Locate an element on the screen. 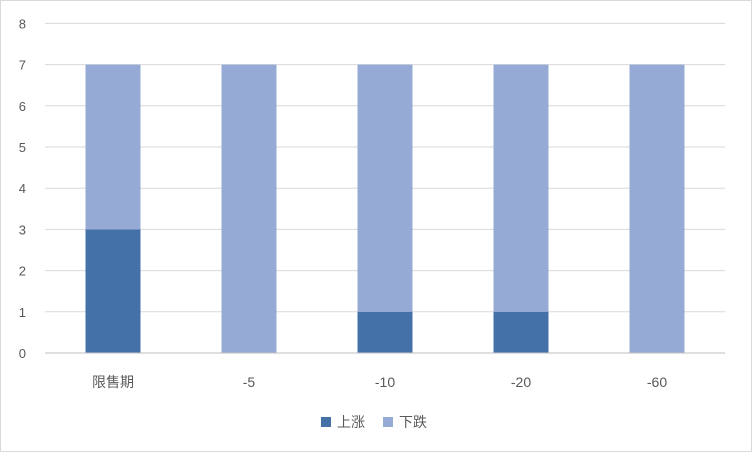  y-axis-tick-labels: 0 1 2 3 4 5 6 7 8 is located at coordinates (22, 188).